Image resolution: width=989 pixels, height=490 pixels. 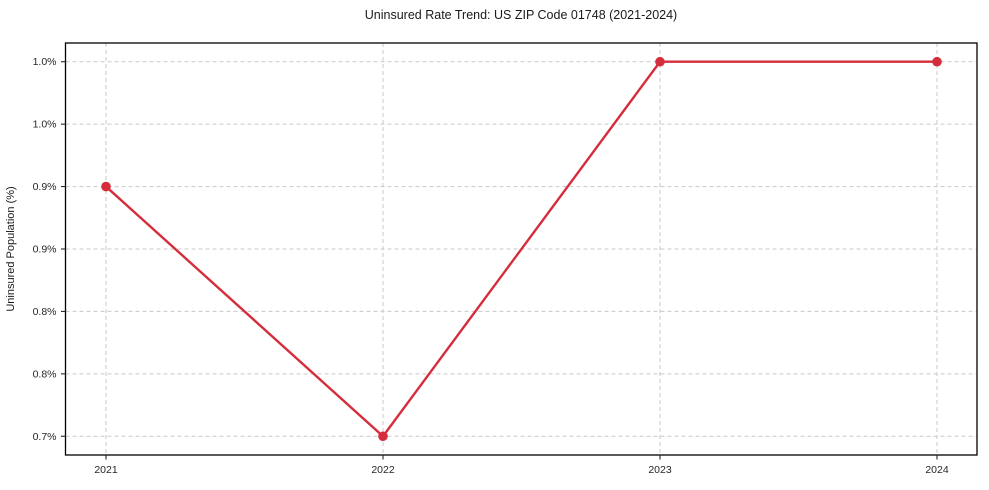 I want to click on x-tick-label: 2021, so click(x=106, y=470).